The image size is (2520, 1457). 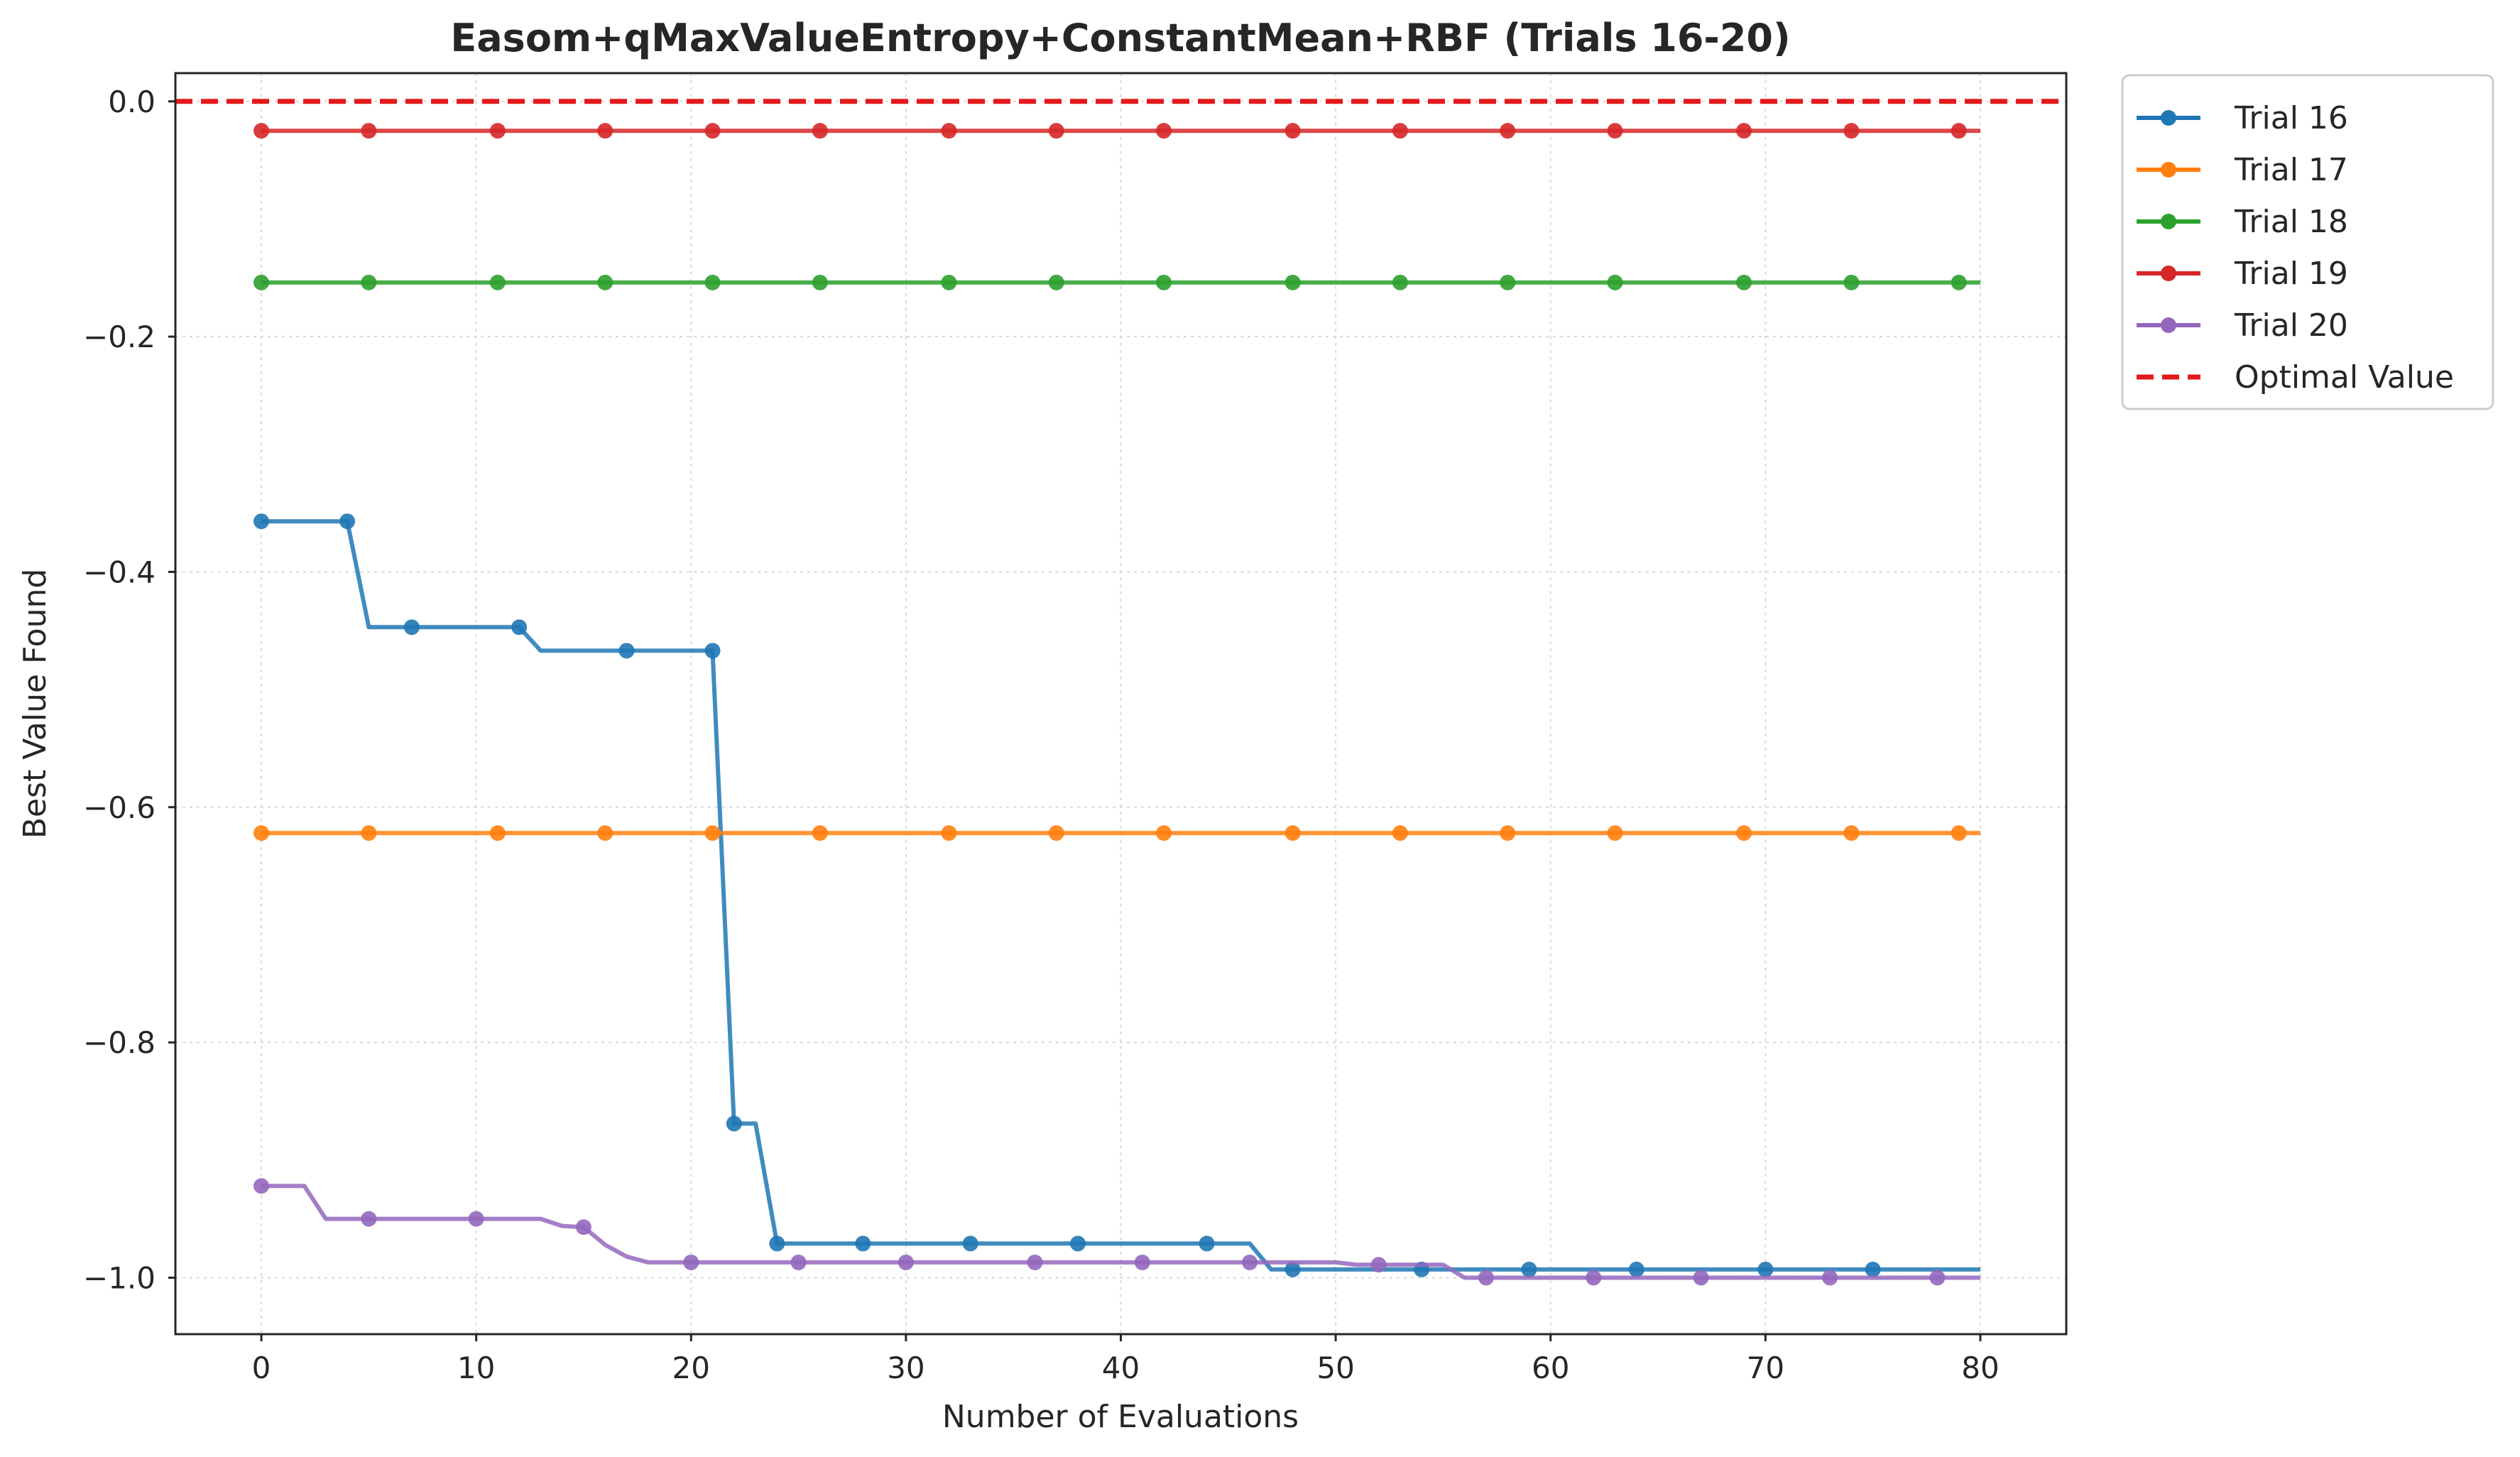 What do you see at coordinates (2291, 222) in the screenshot?
I see `legend-label: Trial 18` at bounding box center [2291, 222].